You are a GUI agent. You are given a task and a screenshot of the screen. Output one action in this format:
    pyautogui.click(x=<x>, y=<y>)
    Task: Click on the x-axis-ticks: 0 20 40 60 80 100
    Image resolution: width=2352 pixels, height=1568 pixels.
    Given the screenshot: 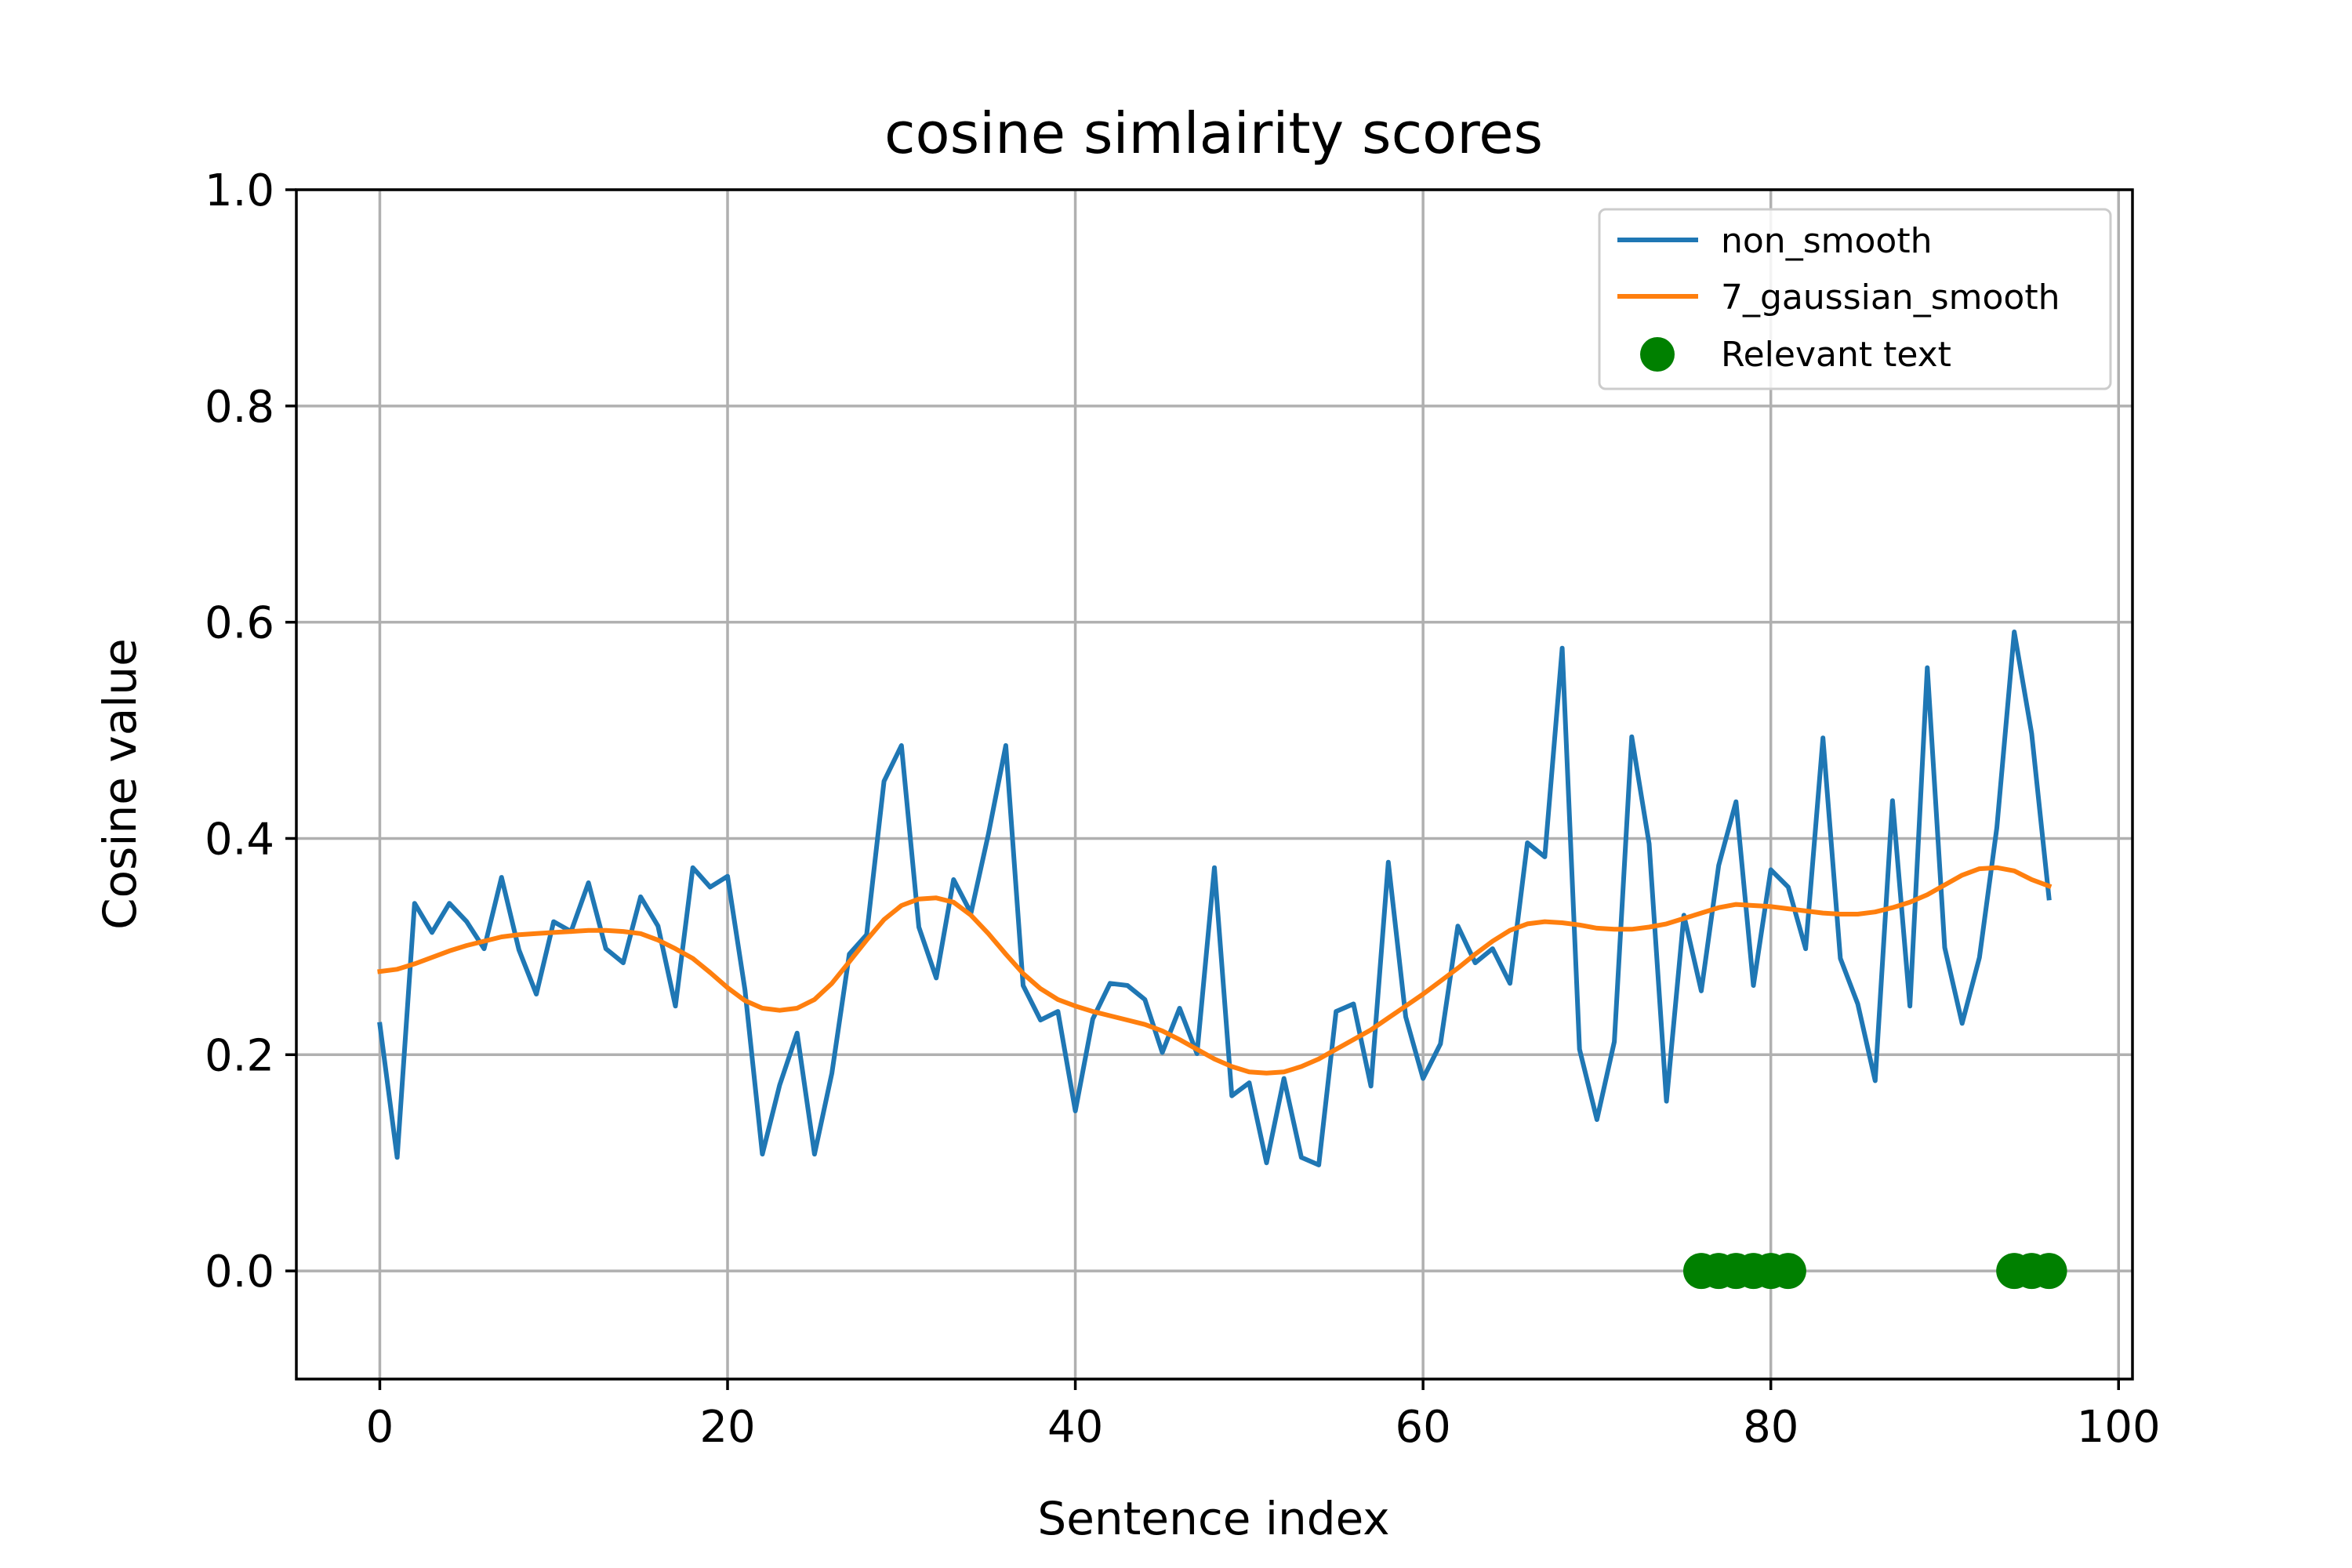 What is the action you would take?
    pyautogui.click(x=1263, y=1416)
    